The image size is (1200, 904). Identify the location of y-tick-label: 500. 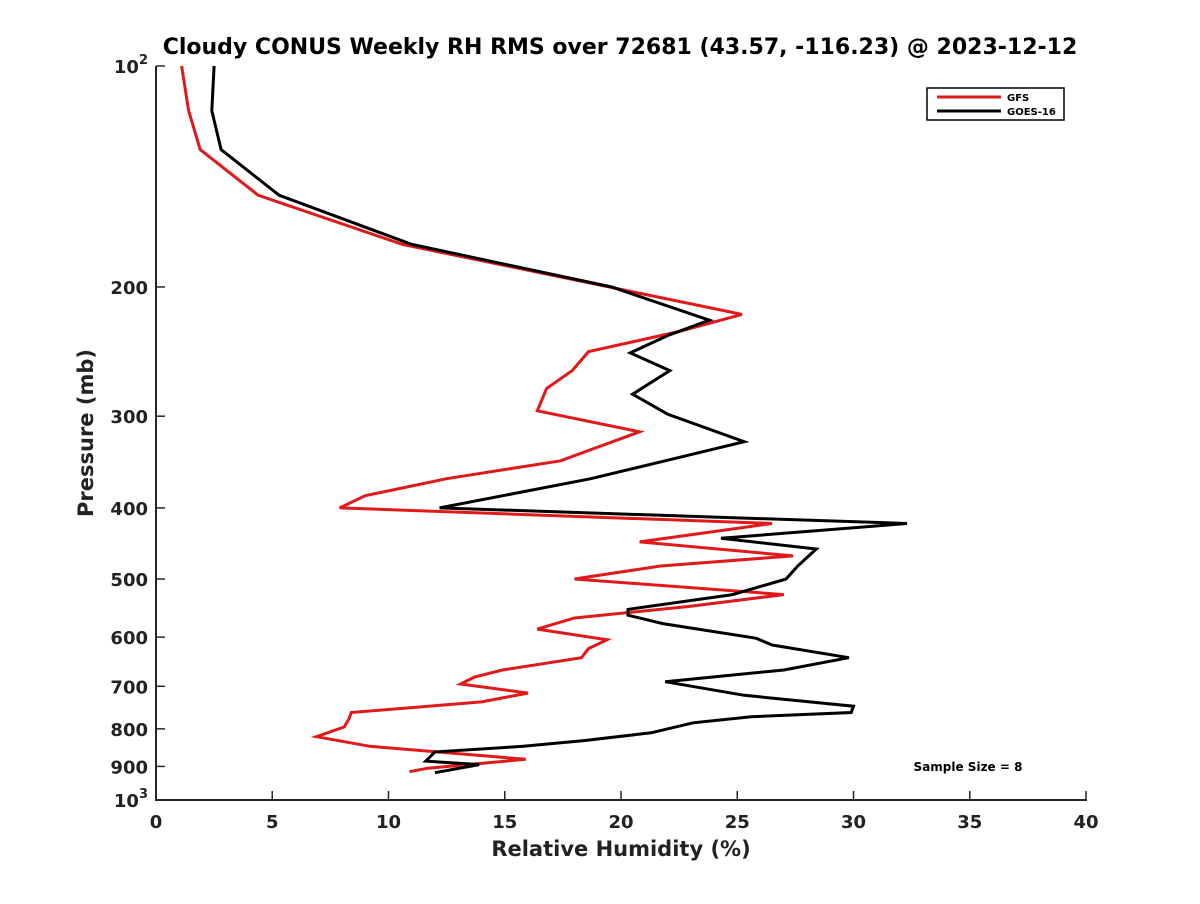
(129, 580).